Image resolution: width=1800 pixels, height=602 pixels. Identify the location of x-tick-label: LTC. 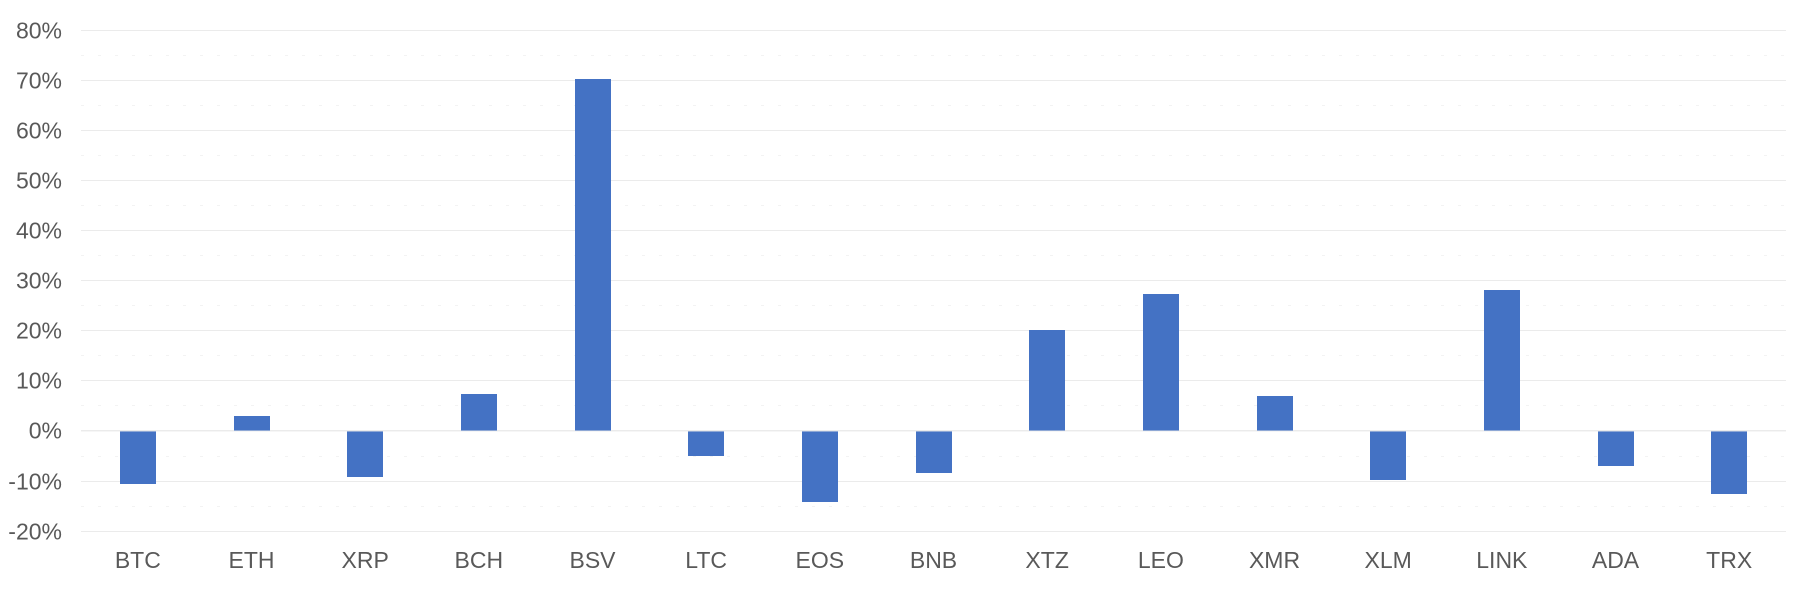
(706, 560).